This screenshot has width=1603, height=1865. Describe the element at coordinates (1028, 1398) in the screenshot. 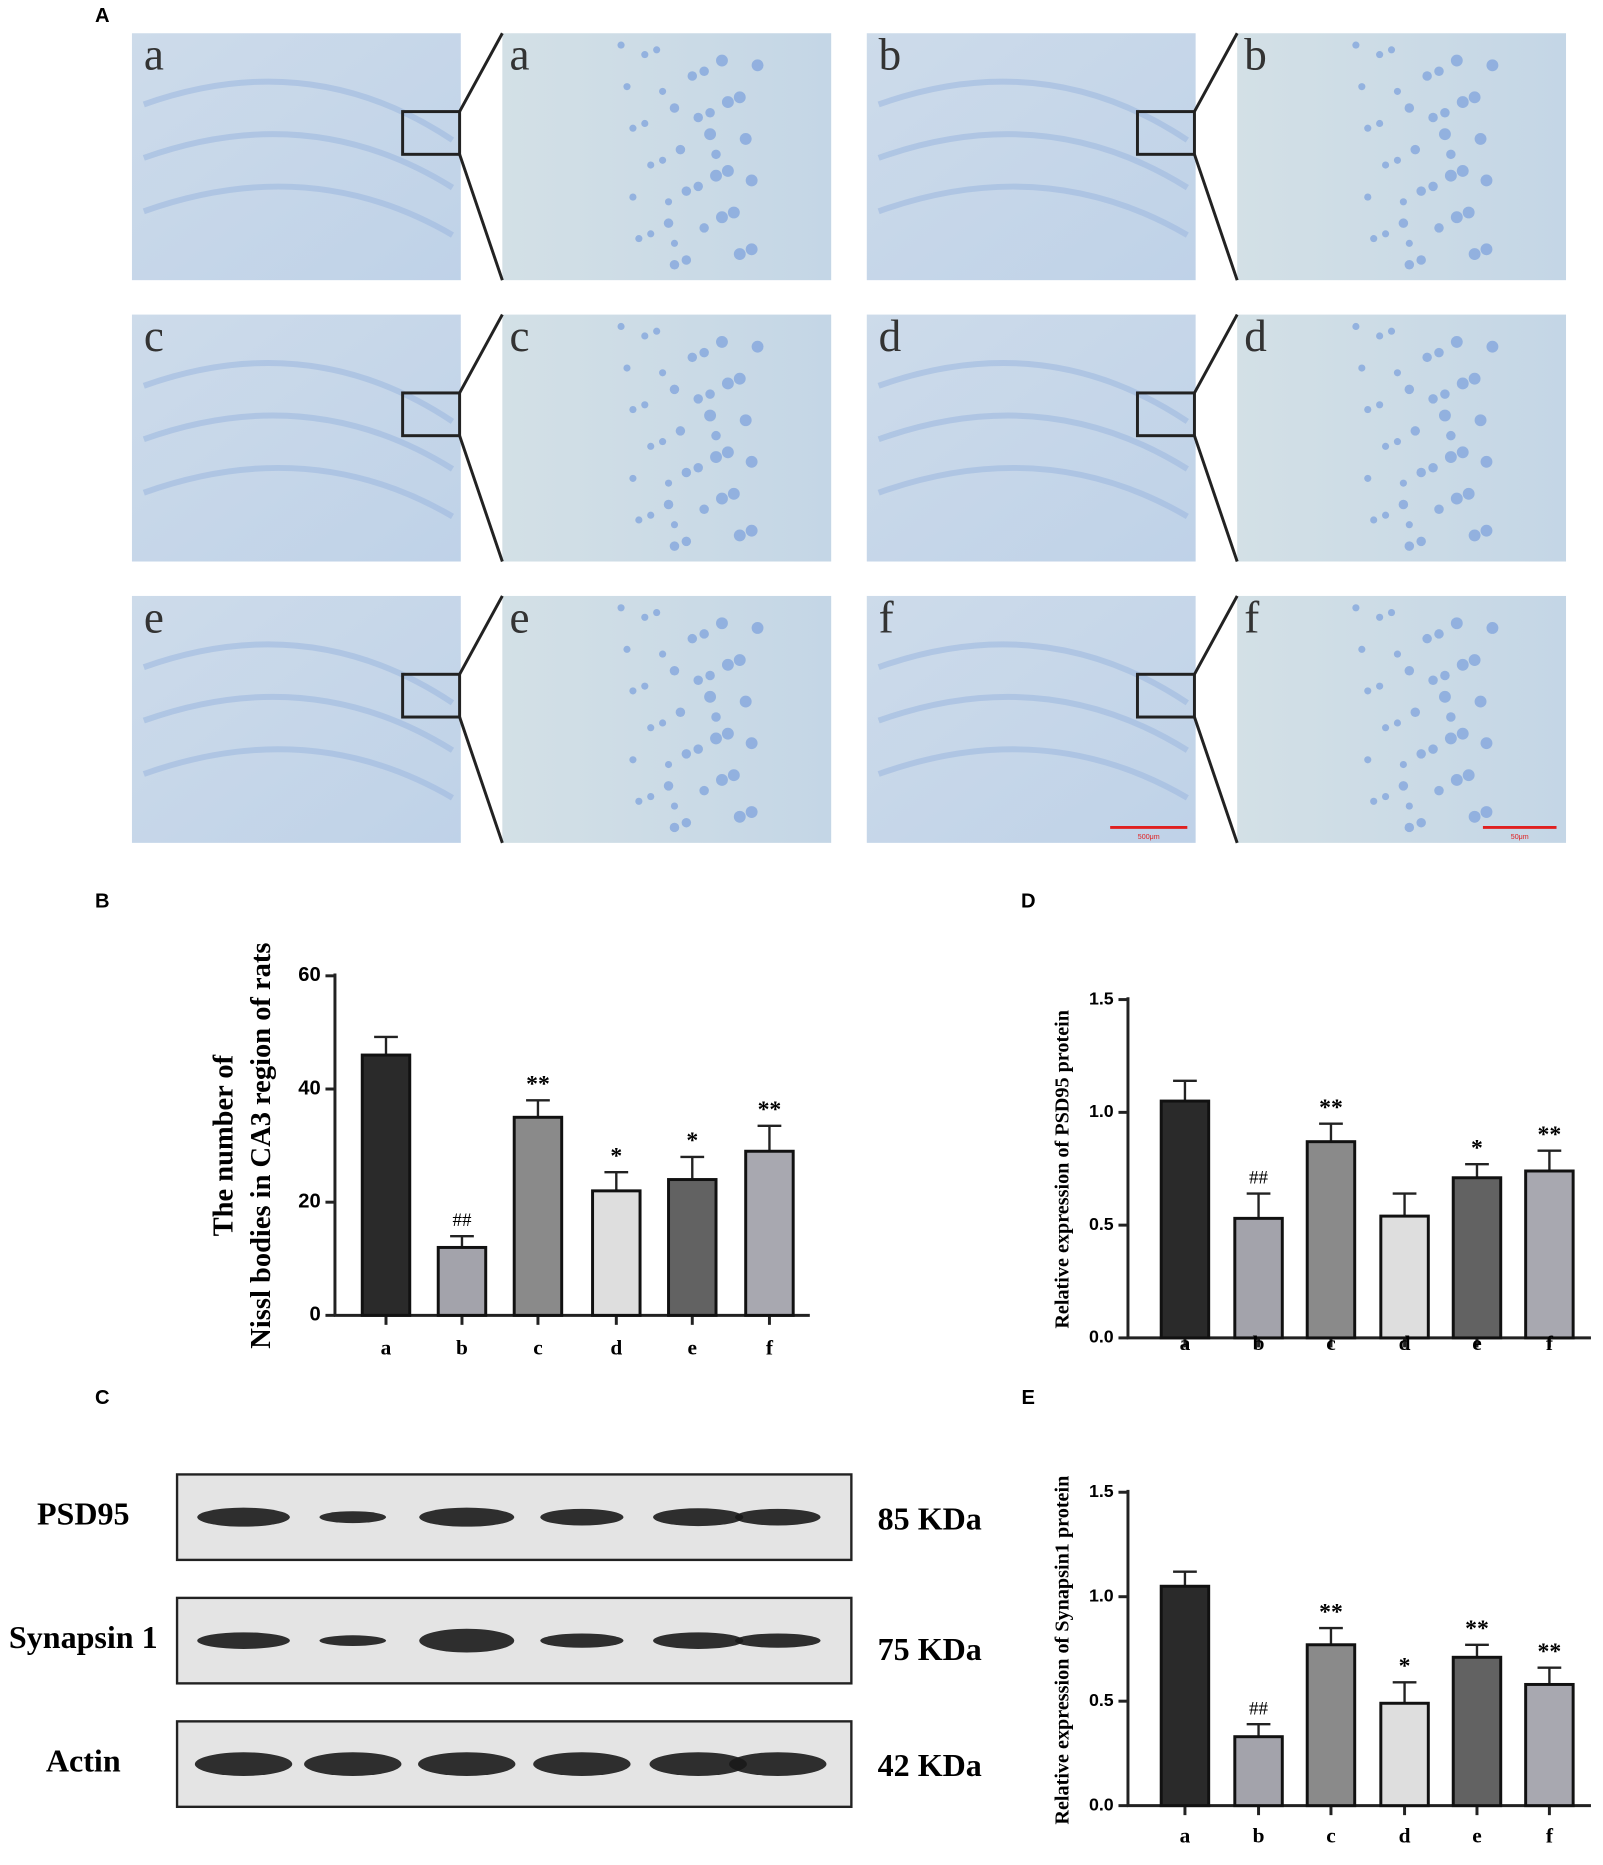

I see `panel-label: E` at that location.